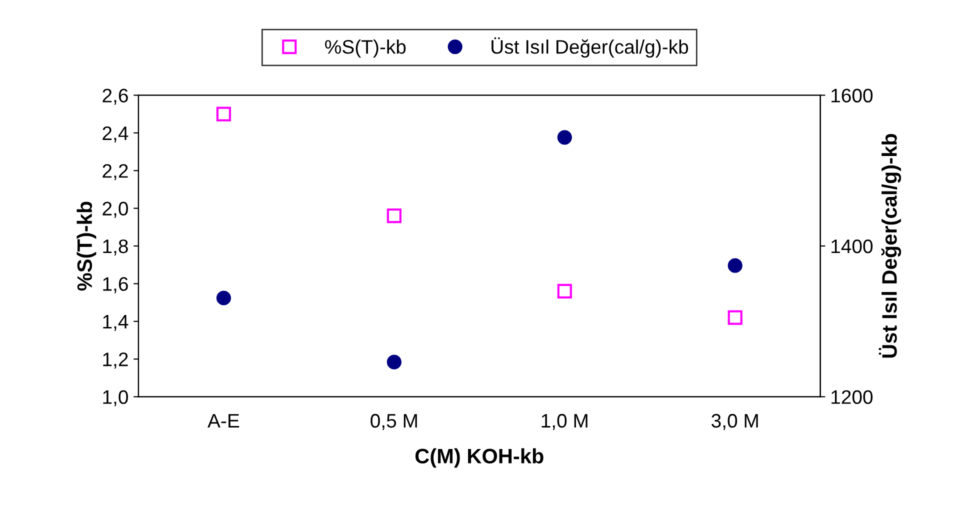  I want to click on legend-label: Üst Isıl Değer(cal/g)-kb, so click(590, 47).